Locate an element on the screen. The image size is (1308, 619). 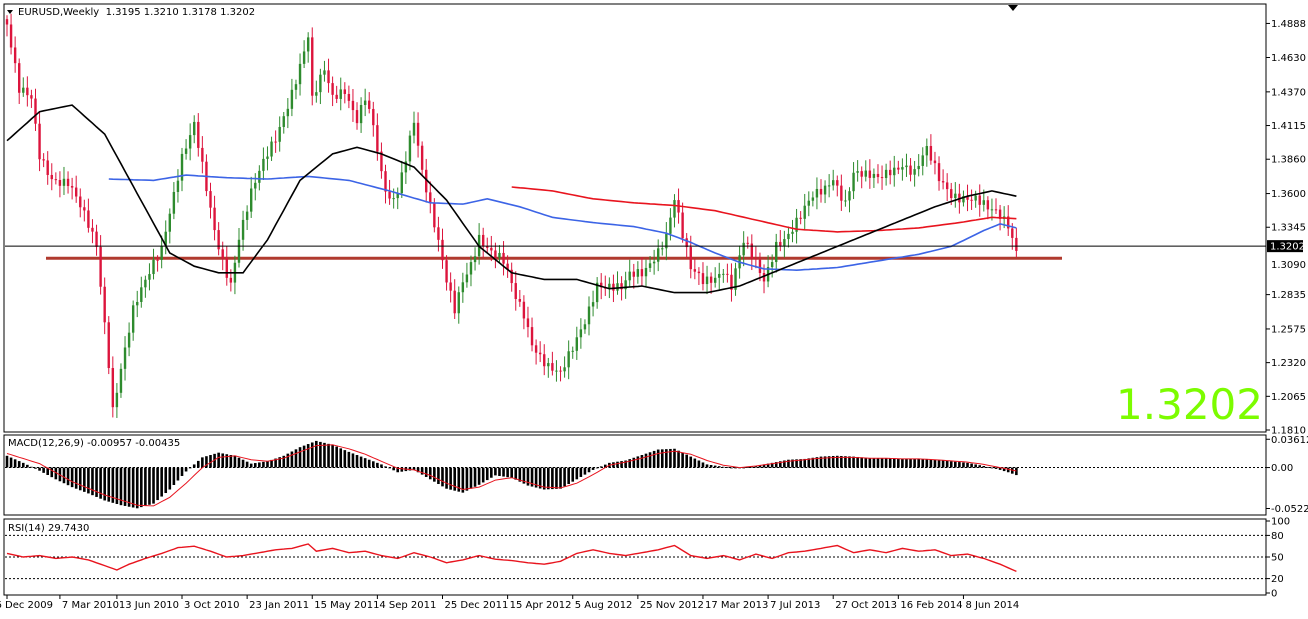
macd-axis-label: 0.00 is located at coordinates (1282, 468).